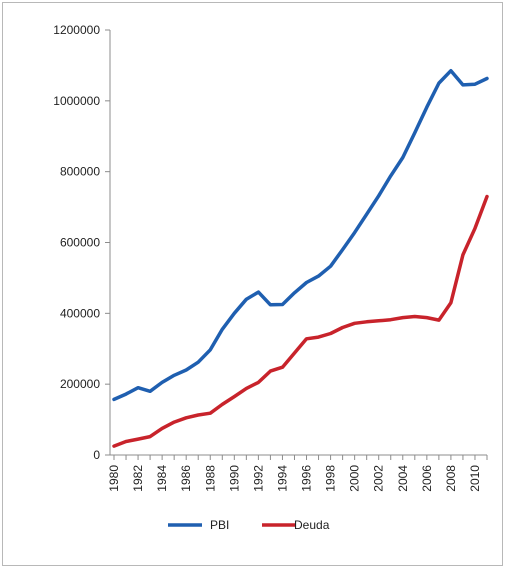 The height and width of the screenshot is (568, 505). Describe the element at coordinates (307, 478) in the screenshot. I see `x-tick-label: 1996` at that location.